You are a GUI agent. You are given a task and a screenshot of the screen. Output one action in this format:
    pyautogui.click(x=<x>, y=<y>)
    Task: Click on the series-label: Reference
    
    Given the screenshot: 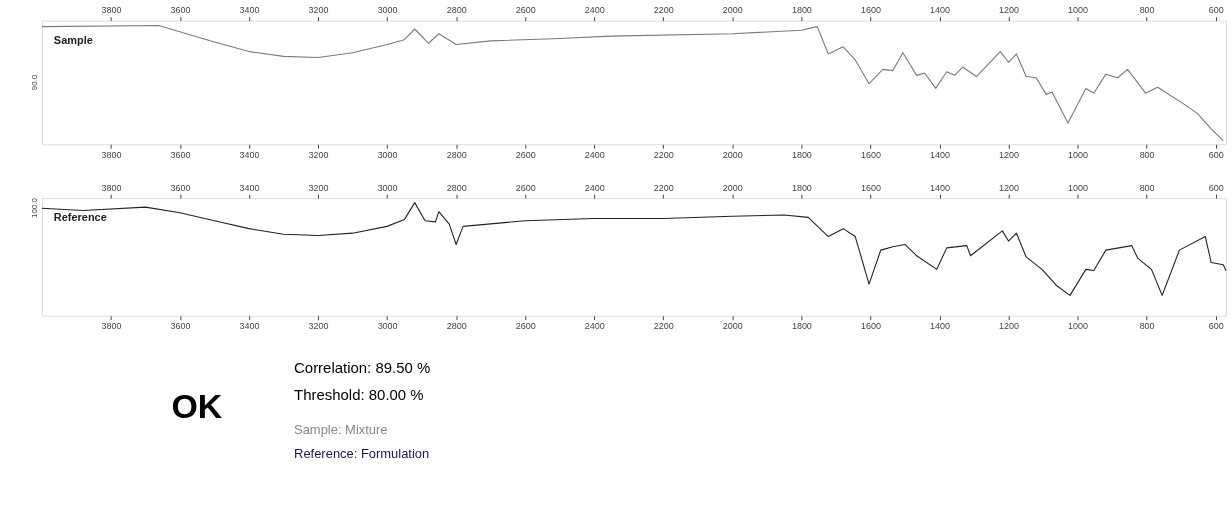 What is the action you would take?
    pyautogui.click(x=80, y=217)
    